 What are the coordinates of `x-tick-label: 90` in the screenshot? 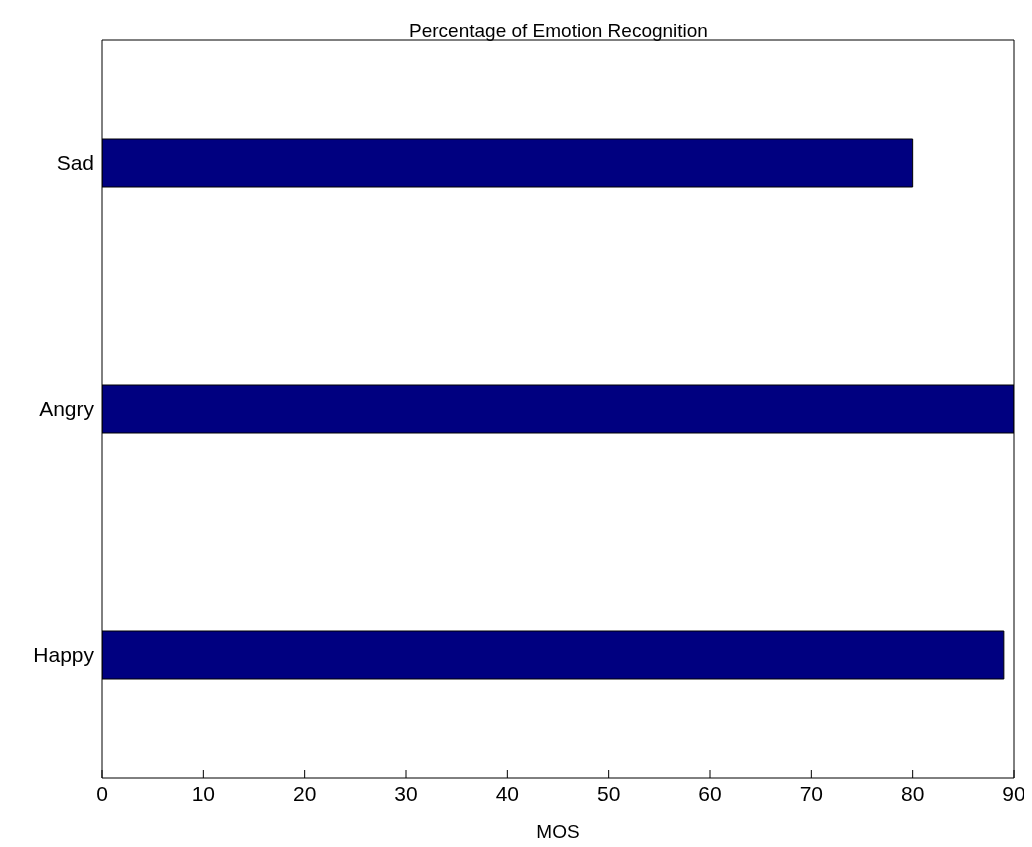 It's located at (1014, 793).